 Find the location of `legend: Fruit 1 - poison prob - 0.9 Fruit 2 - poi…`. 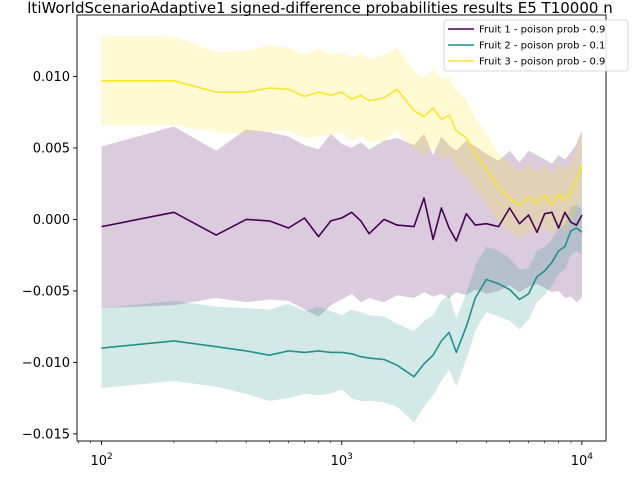

legend: Fruit 1 - poison prob - 0.9 Fruit 2 - poi… is located at coordinates (536, 45).